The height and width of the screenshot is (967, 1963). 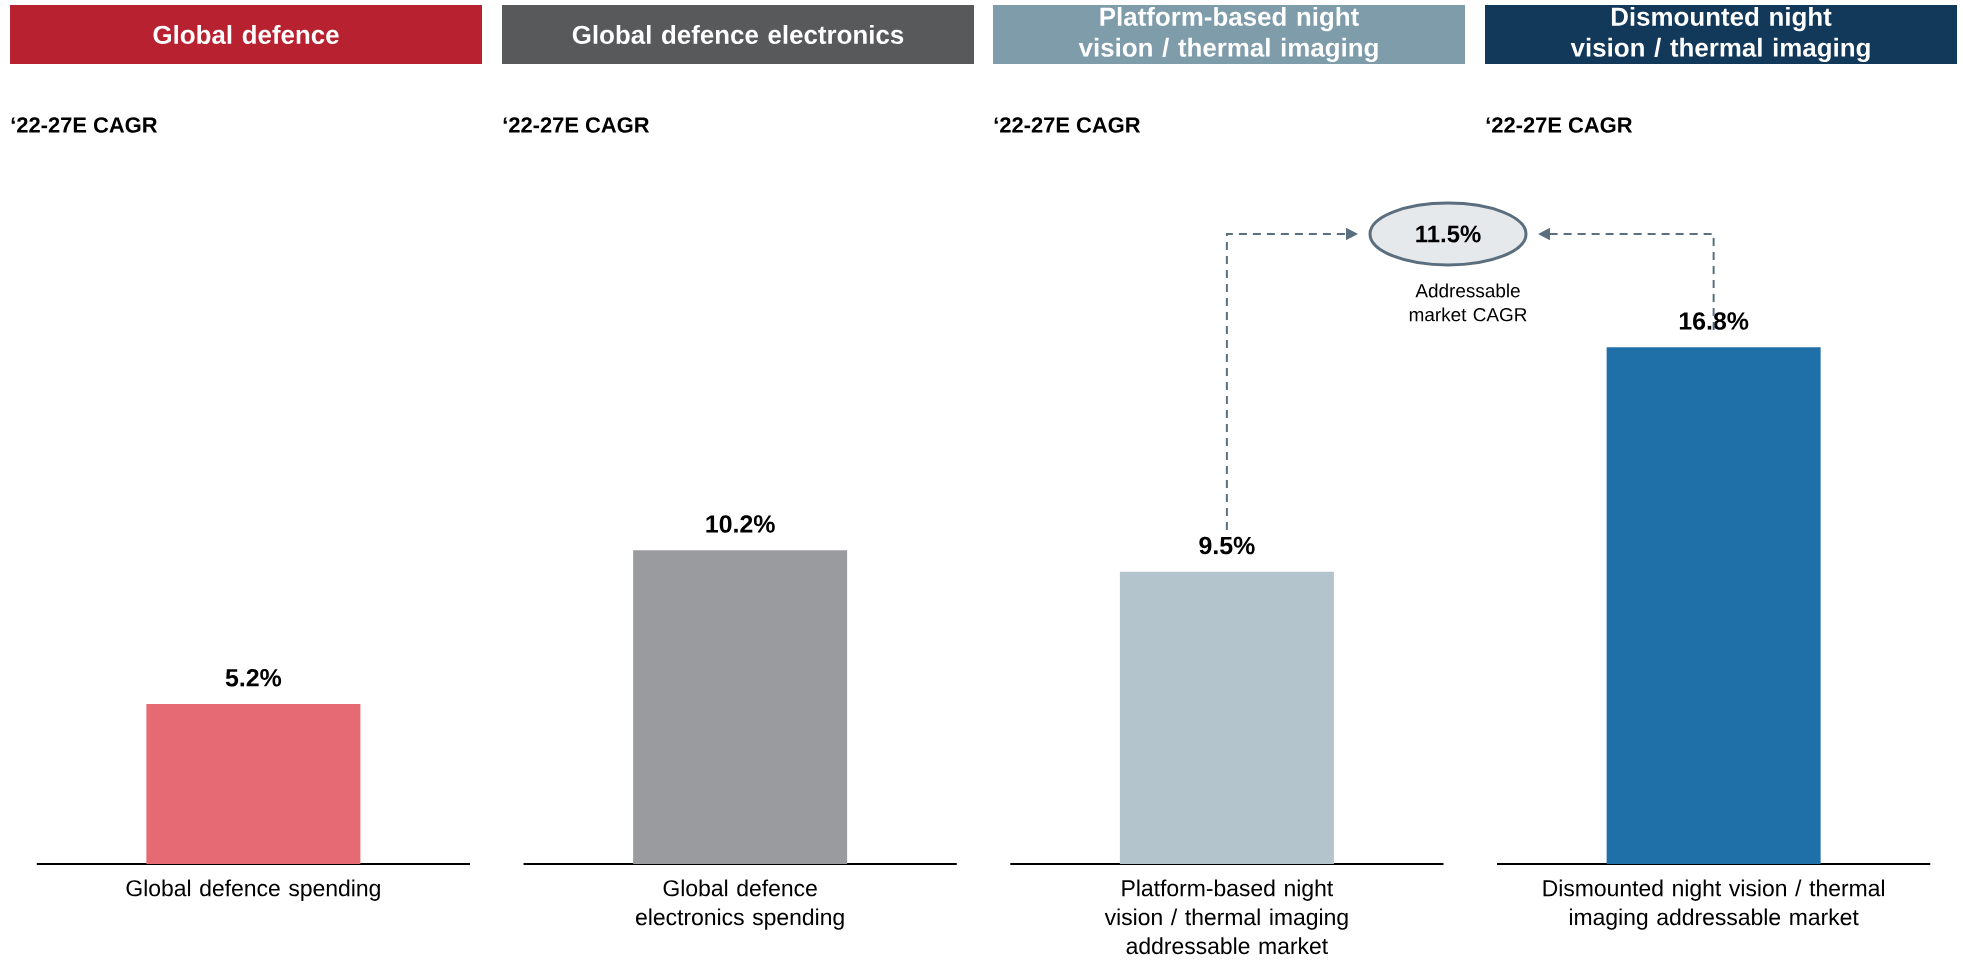 What do you see at coordinates (1227, 545) in the screenshot?
I see `data-label: 9.5%` at bounding box center [1227, 545].